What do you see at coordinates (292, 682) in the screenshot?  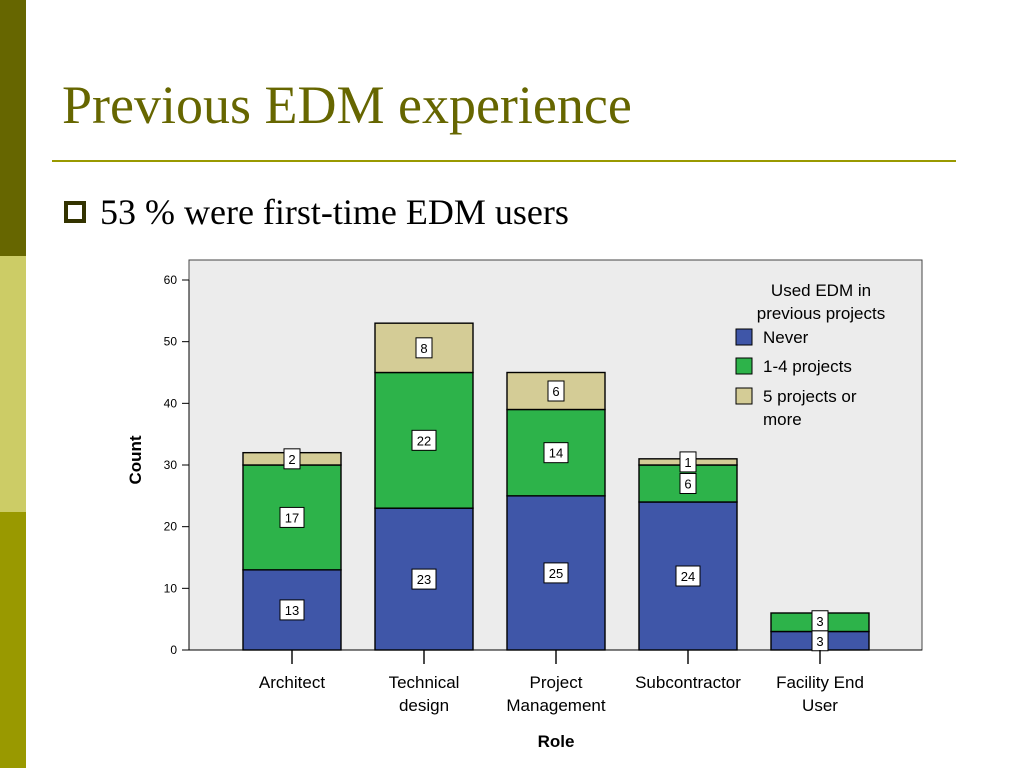 I see `x-tick-label: Architect` at bounding box center [292, 682].